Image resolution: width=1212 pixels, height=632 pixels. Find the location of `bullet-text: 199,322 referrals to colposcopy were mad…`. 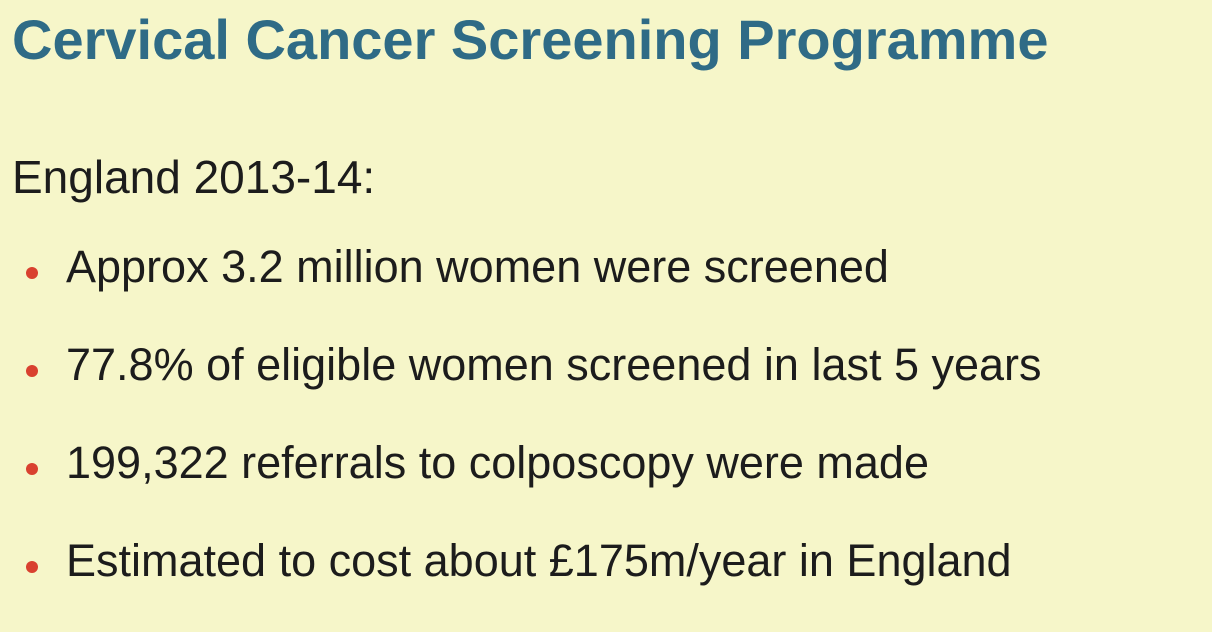

bullet-text: 199,322 referrals to colposcopy were mad… is located at coordinates (497, 462).